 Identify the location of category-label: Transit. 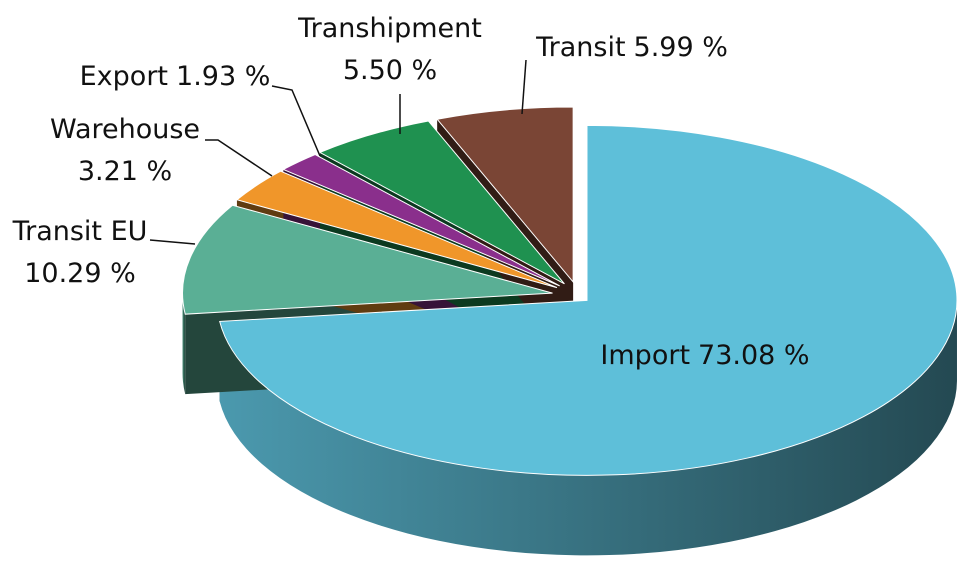
(580, 47).